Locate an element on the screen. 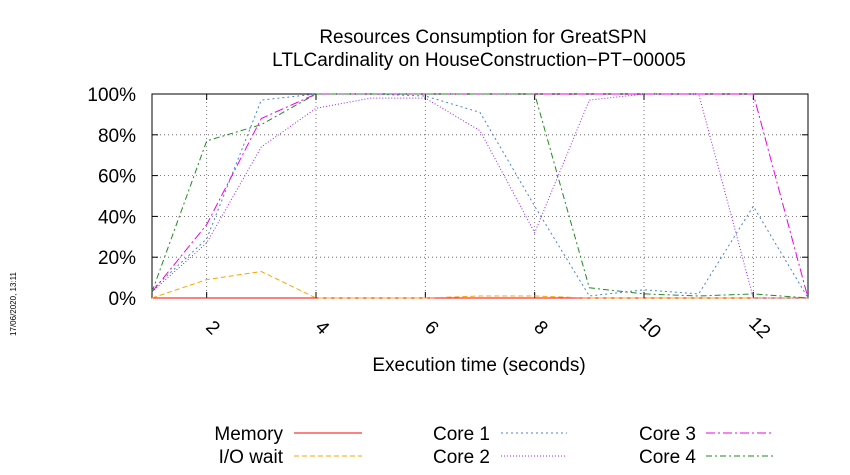 Image resolution: width=850 pixels, height=475 pixels. x-tick-label: 6 is located at coordinates (431, 328).